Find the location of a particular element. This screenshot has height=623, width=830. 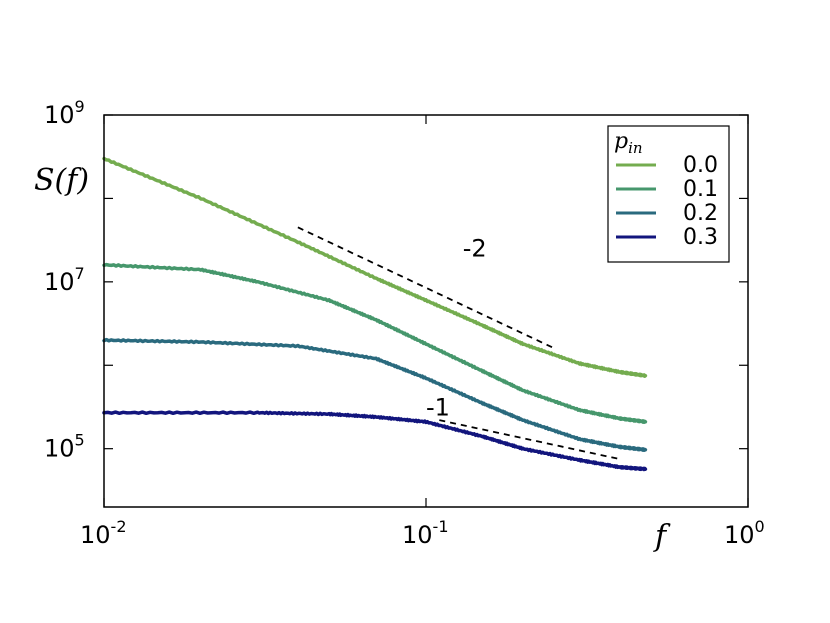

y-tick-label: 10⁵ is located at coordinates (64, 447).